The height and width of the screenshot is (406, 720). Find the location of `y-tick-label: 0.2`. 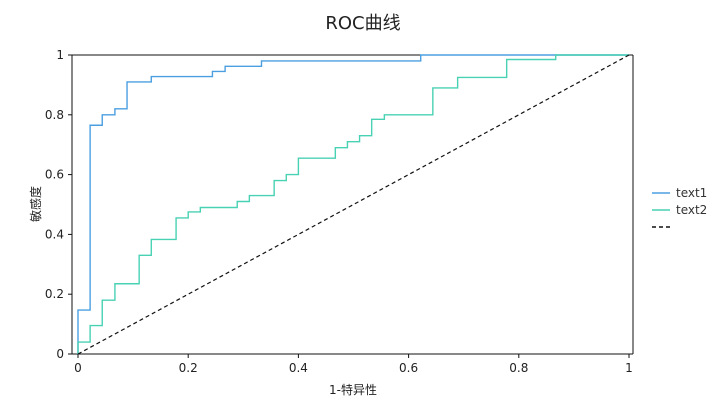

y-tick-label: 0.2 is located at coordinates (54, 294).